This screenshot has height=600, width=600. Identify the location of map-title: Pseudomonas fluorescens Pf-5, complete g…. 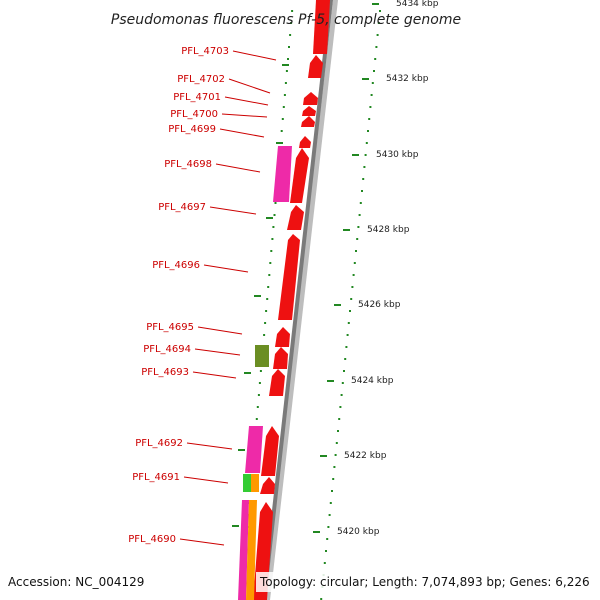
(286, 20).